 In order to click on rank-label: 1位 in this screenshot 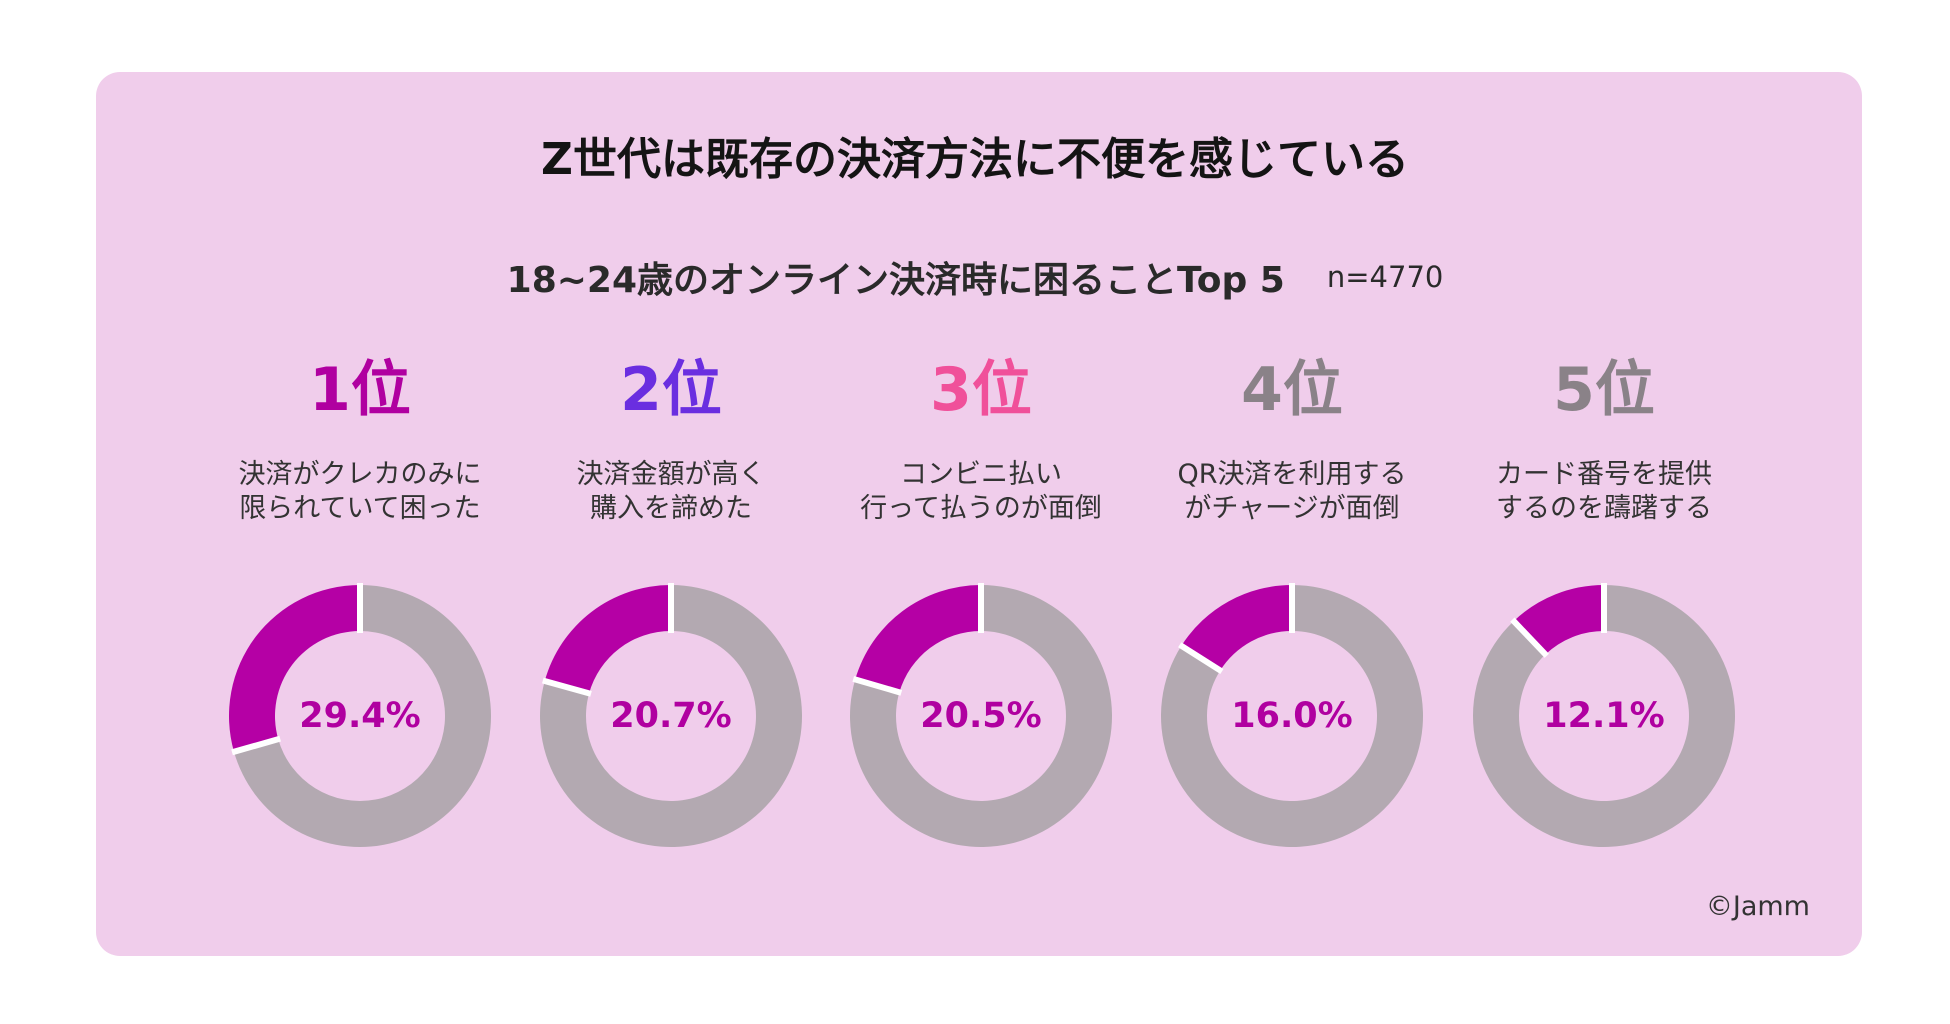, I will do `click(360, 390)`.